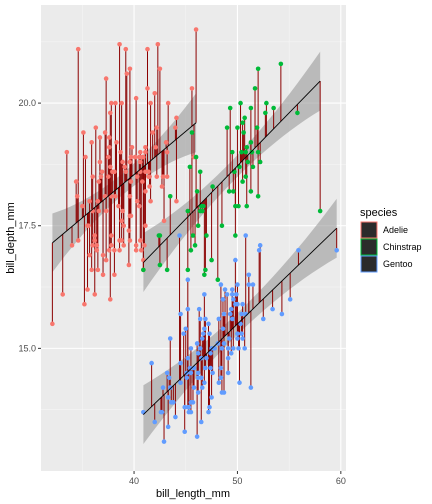  Describe the element at coordinates (27, 226) in the screenshot. I see `y-tick-label: 17.5` at that location.